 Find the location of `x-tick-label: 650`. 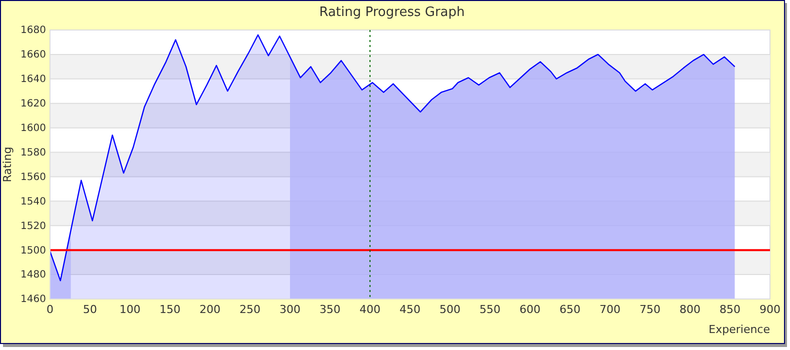

x-tick-label: 650 is located at coordinates (570, 309).